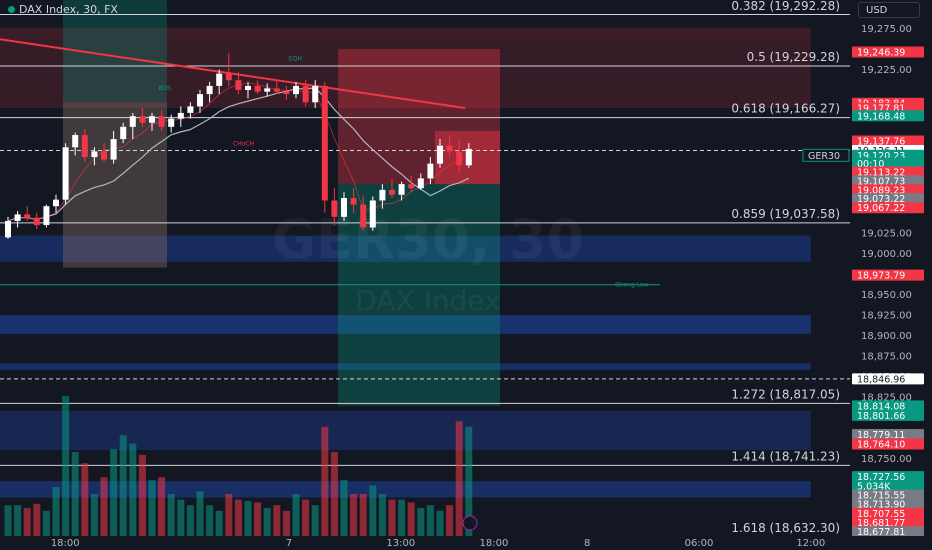  I want to click on symbol-tag: GER30, so click(824, 156).